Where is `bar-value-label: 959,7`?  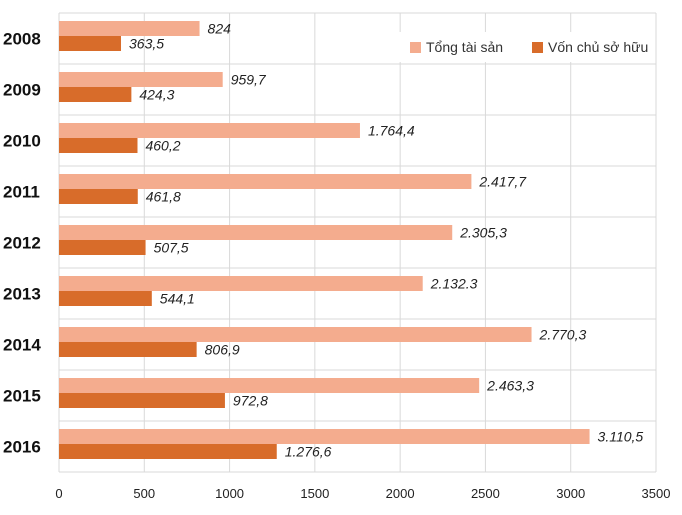 bar-value-label: 959,7 is located at coordinates (249, 80).